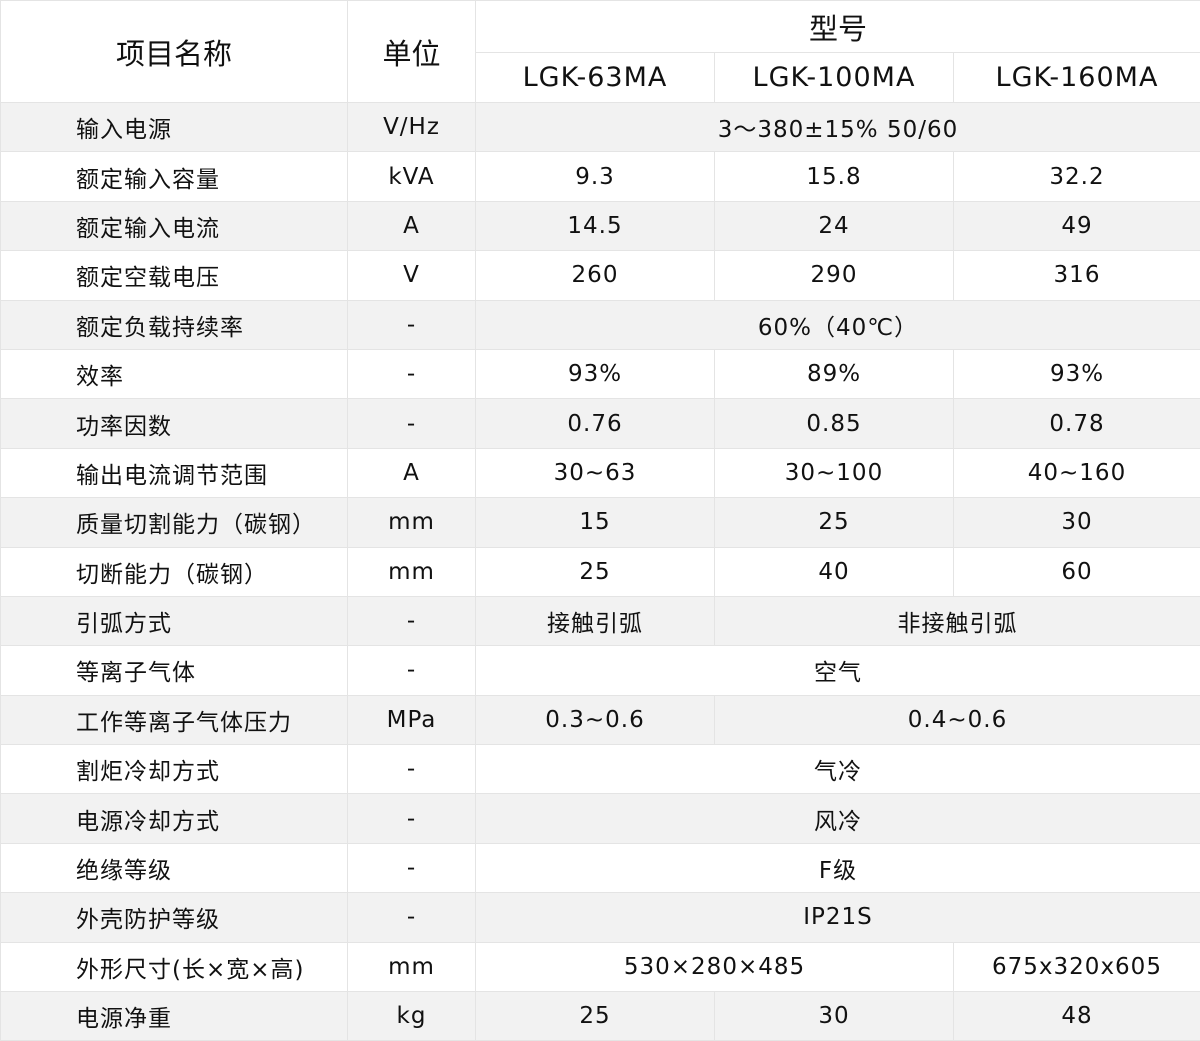  I want to click on table-row: 引弧方式 - 接触引弧 非接触引弧, so click(600, 621).